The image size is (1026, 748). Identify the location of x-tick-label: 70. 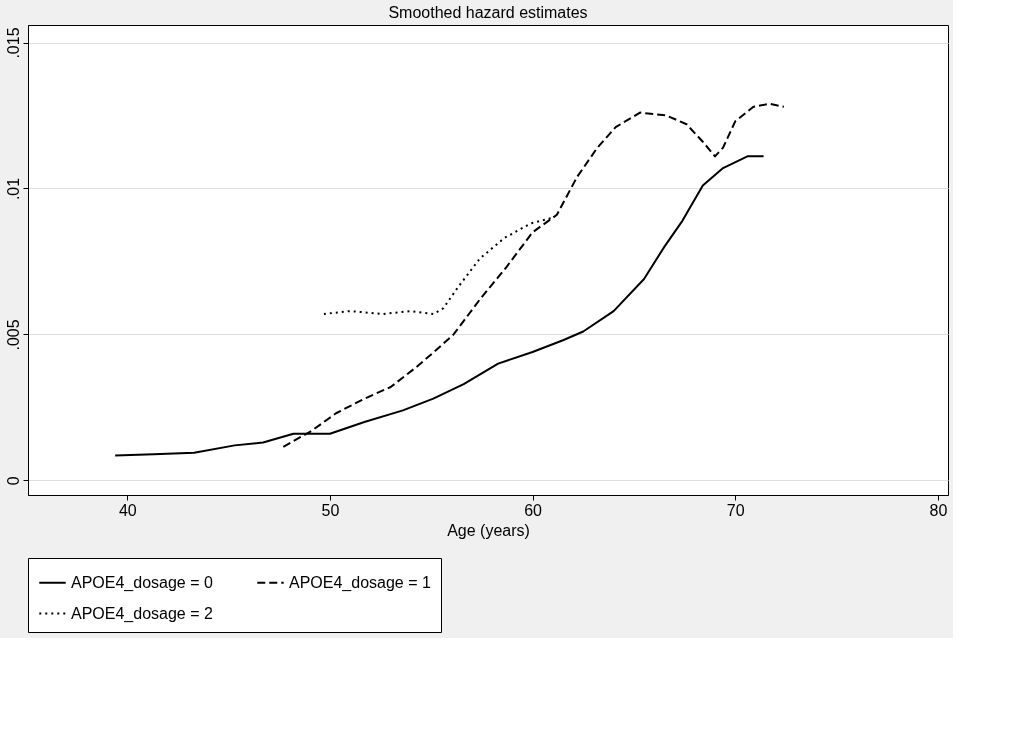
(735, 510).